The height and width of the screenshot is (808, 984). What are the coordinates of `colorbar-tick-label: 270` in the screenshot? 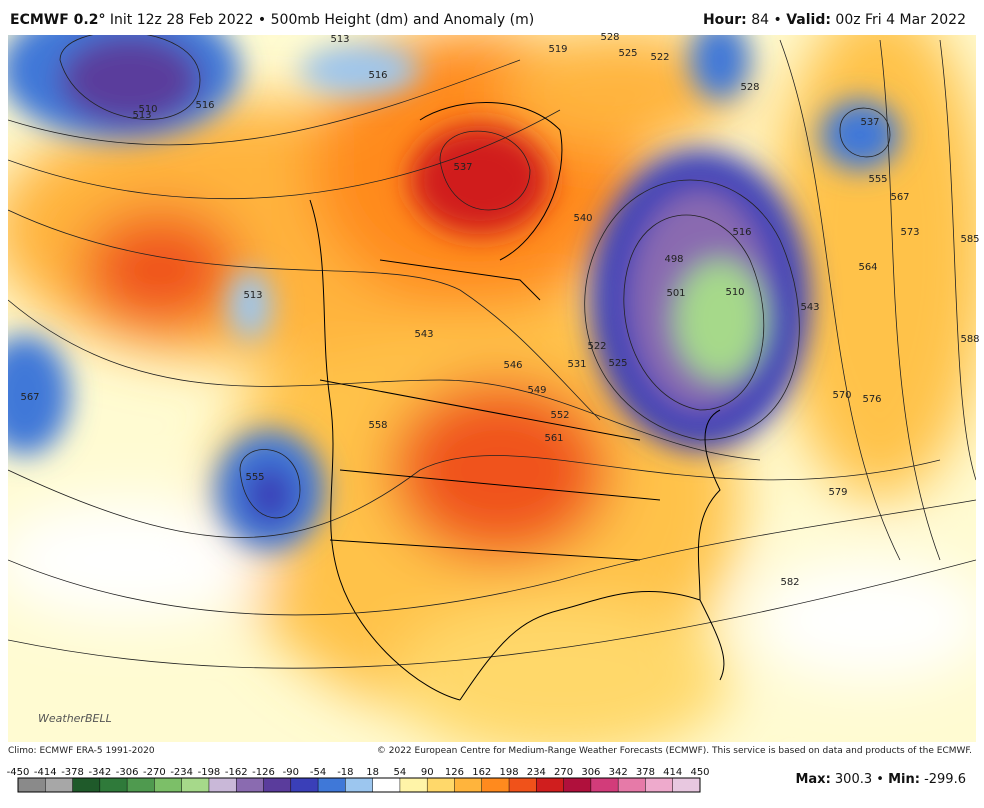 It's located at (563, 772).